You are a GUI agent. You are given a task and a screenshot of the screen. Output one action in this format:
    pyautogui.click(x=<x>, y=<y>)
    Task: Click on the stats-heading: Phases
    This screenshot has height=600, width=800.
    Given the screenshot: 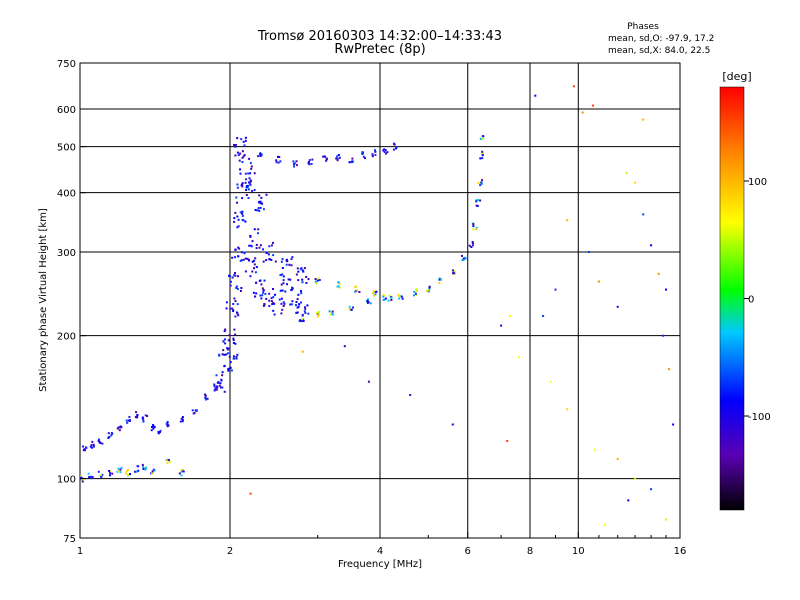 What is the action you would take?
    pyautogui.click(x=643, y=27)
    